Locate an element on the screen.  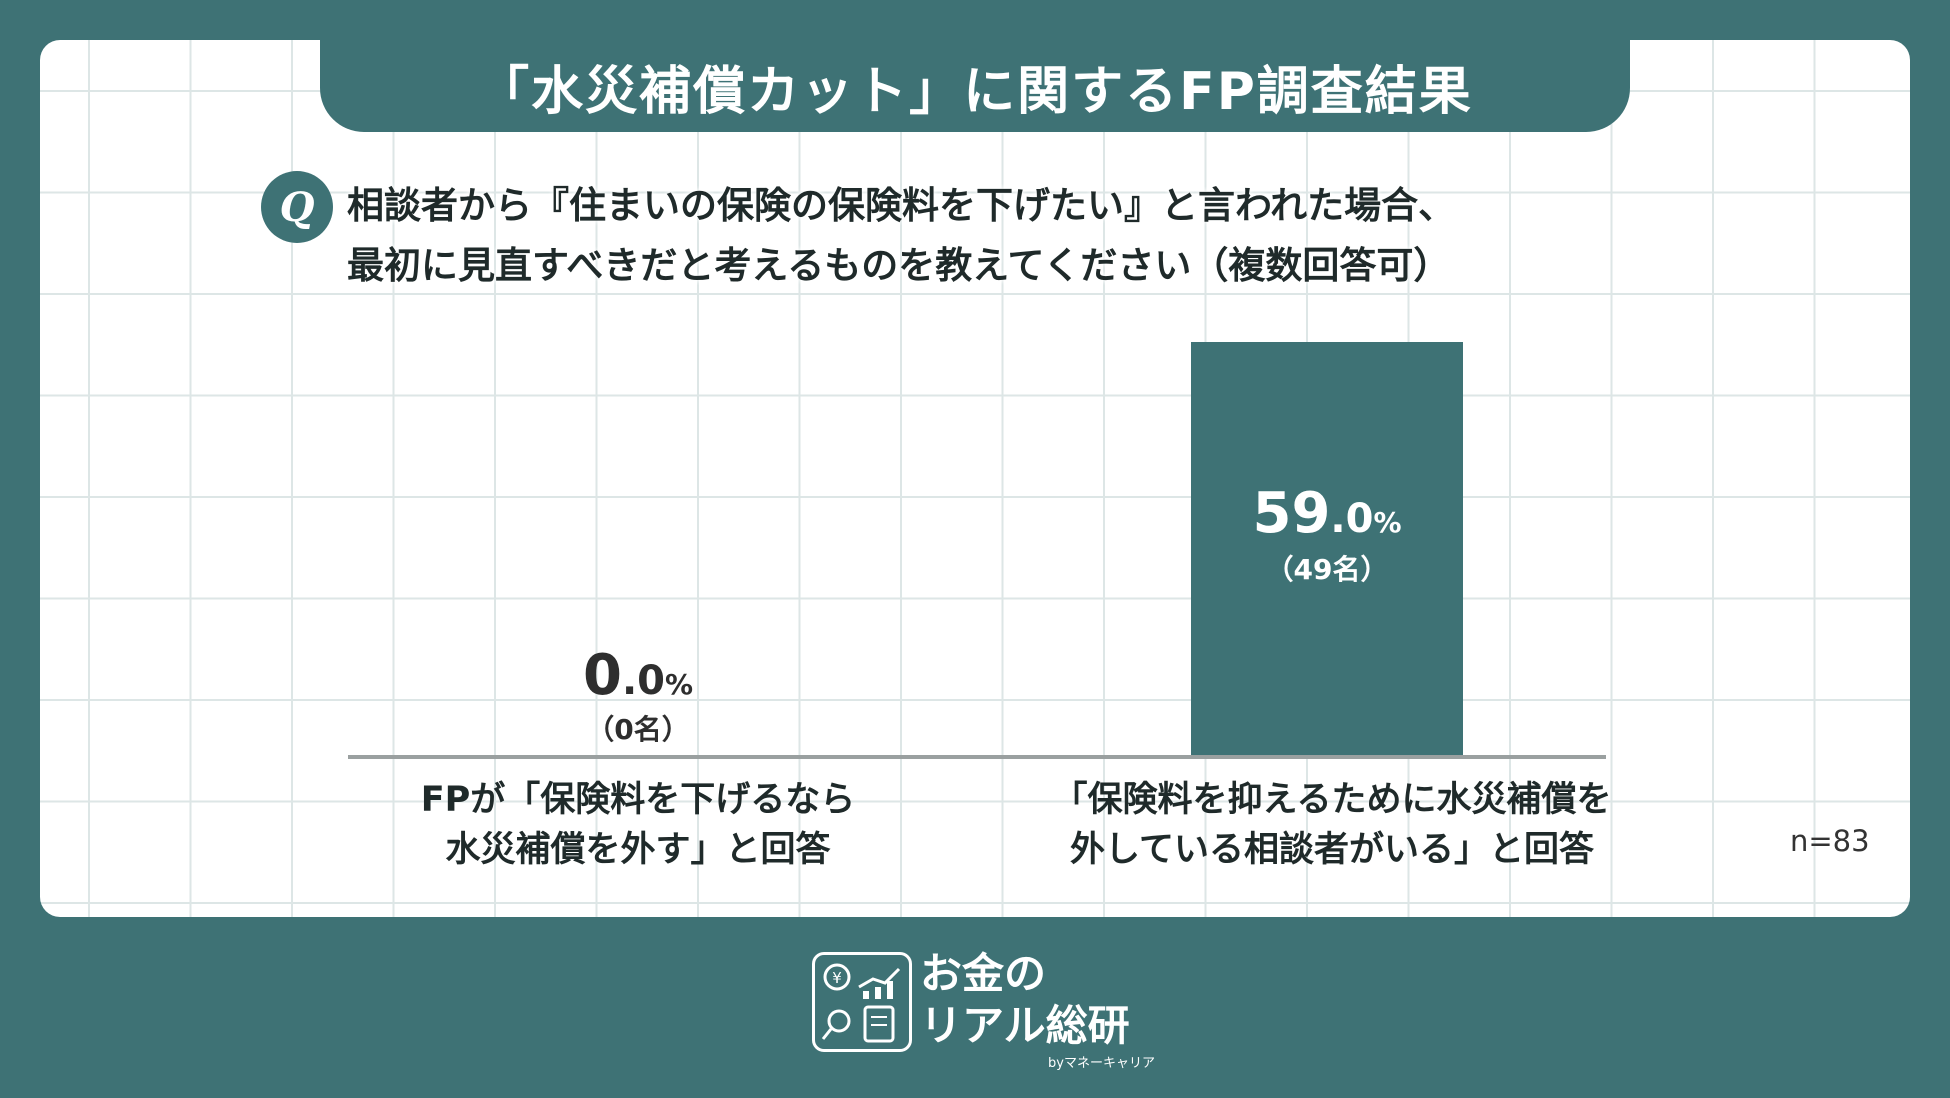
brand-sub: byマネーキャリア is located at coordinates (1101, 1063).